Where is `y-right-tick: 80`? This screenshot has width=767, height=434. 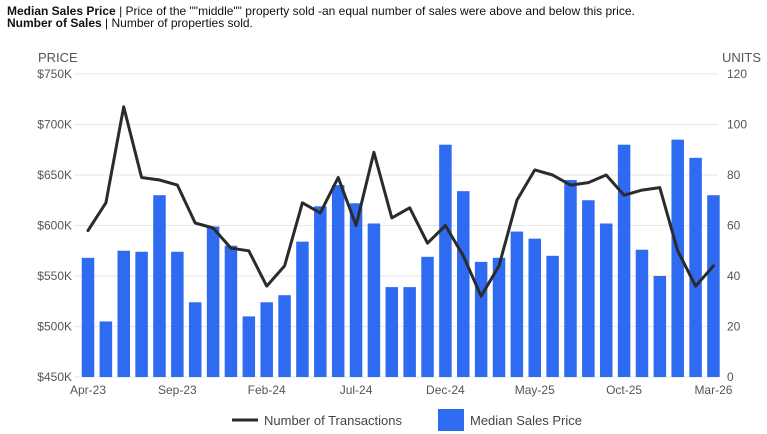
y-right-tick: 80 is located at coordinates (734, 175).